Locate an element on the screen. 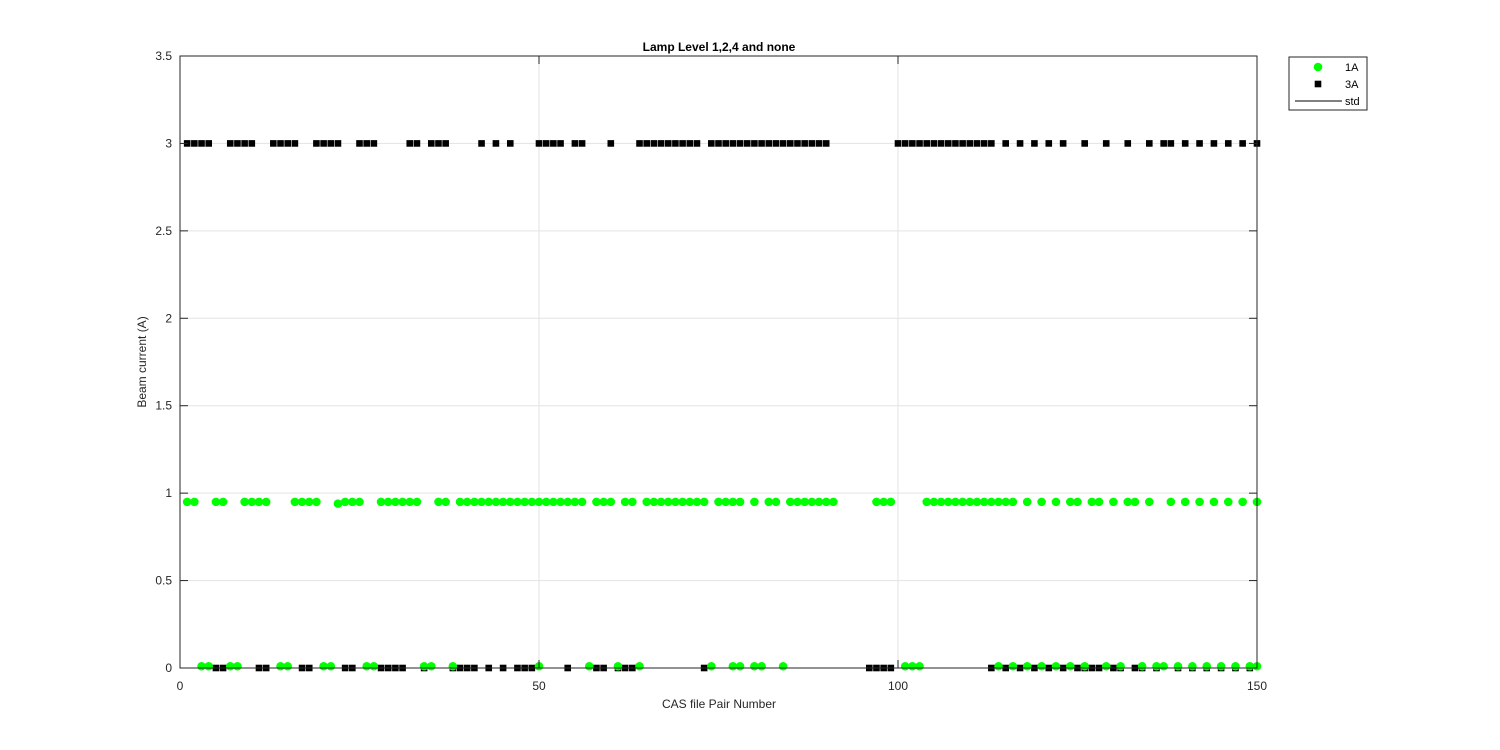 The width and height of the screenshot is (1500, 750). x-tick-label: 100 is located at coordinates (898, 686).